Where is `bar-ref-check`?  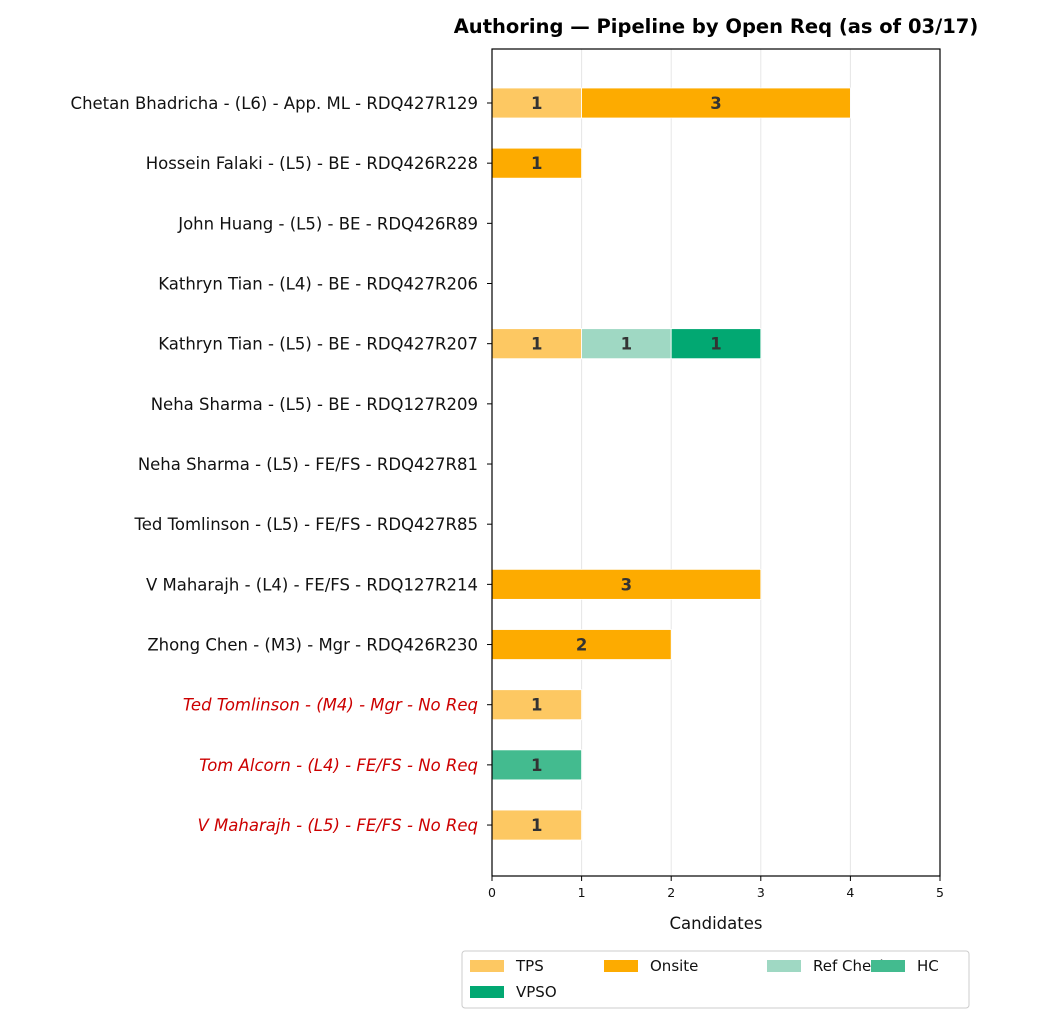 bar-ref-check is located at coordinates (626, 344).